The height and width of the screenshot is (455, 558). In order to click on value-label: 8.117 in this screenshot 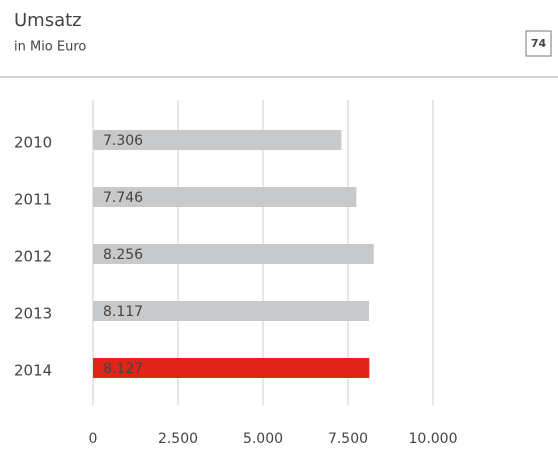, I will do `click(123, 312)`.